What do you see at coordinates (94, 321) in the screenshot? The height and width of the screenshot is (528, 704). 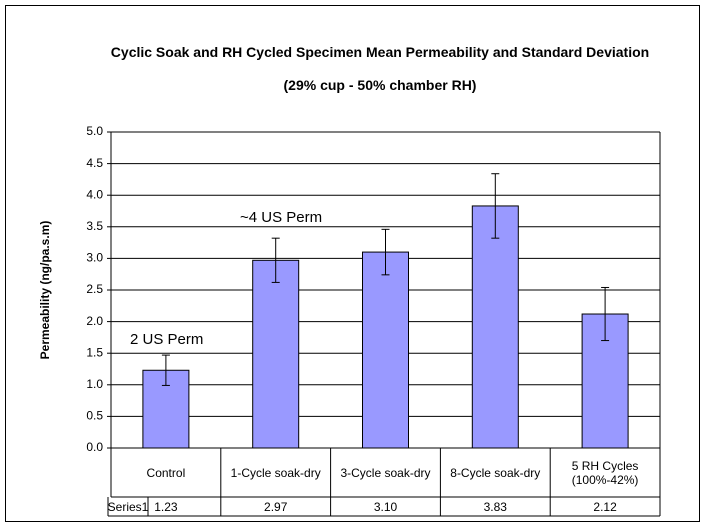 I see `y-tick-label: 2.0` at bounding box center [94, 321].